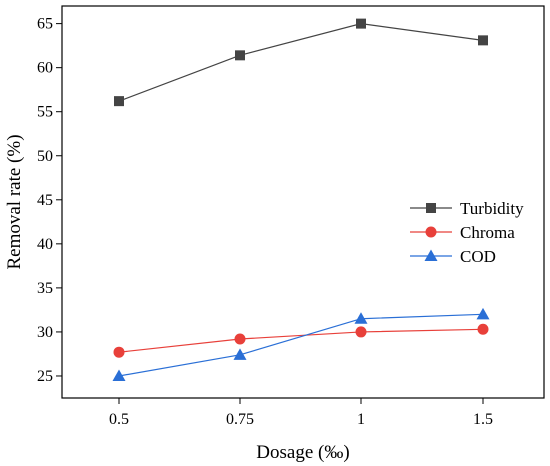 The image size is (550, 466). I want to click on cod-line, so click(301, 345).